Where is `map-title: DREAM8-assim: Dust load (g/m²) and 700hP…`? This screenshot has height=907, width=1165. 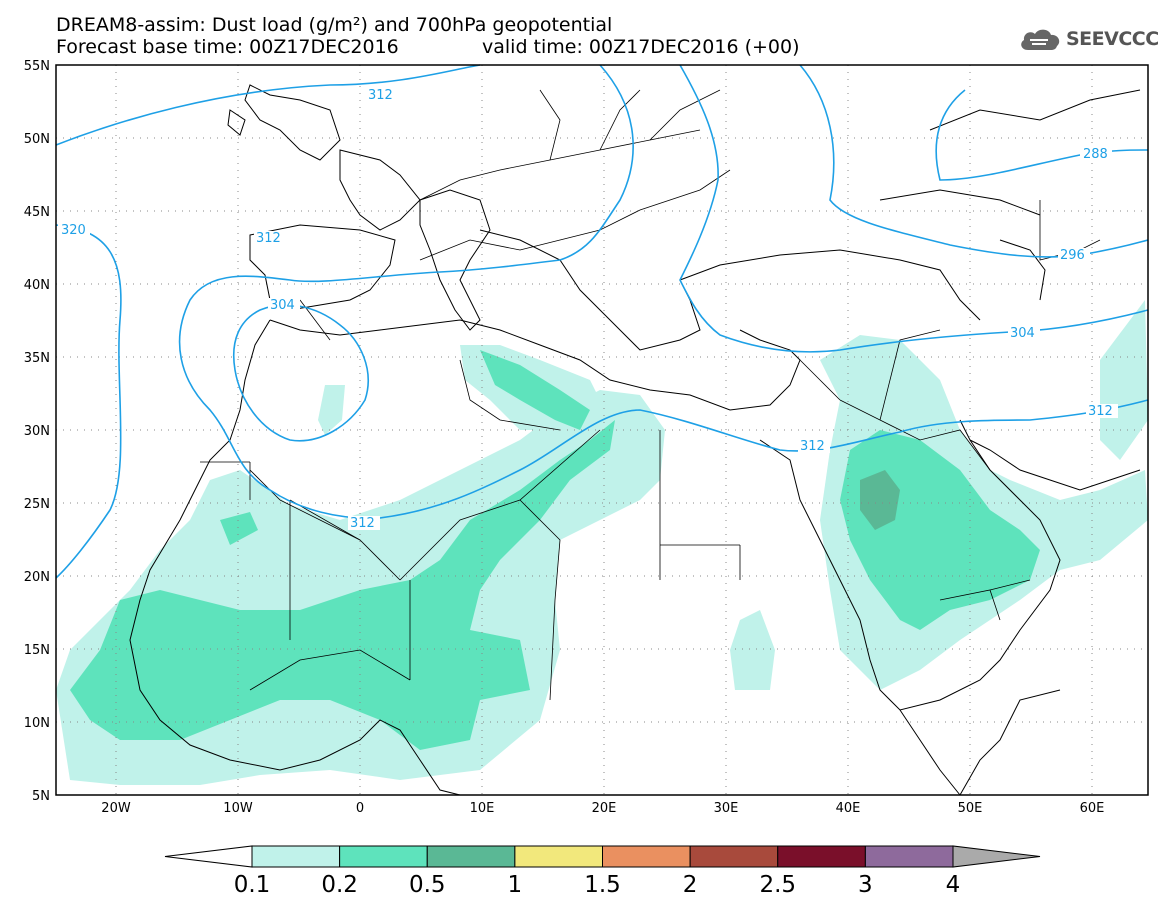
map-title: DREAM8-assim: Dust load (g/m²) and 700hP… is located at coordinates (334, 25).